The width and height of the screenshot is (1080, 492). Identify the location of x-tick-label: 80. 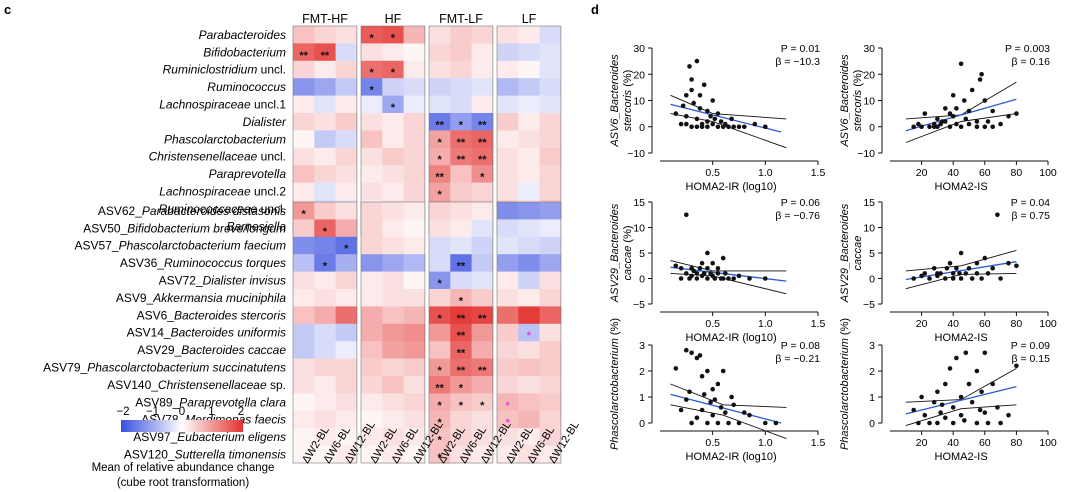
(1017, 443).